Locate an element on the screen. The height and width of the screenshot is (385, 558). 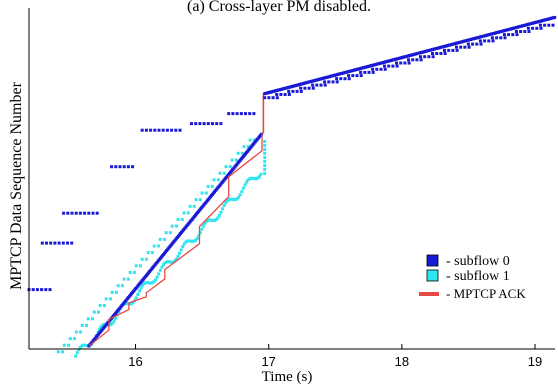
legend-label-subflow1: - subflow 1 is located at coordinates (478, 276).